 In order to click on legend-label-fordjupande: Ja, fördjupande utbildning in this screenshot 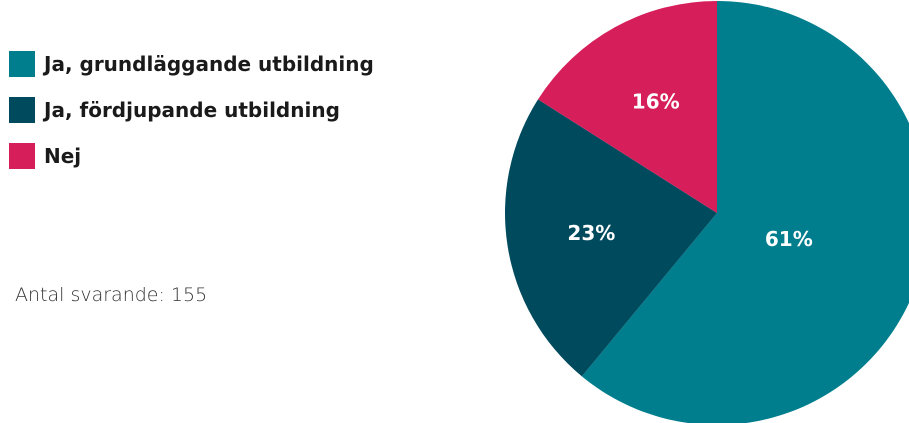, I will do `click(192, 110)`.